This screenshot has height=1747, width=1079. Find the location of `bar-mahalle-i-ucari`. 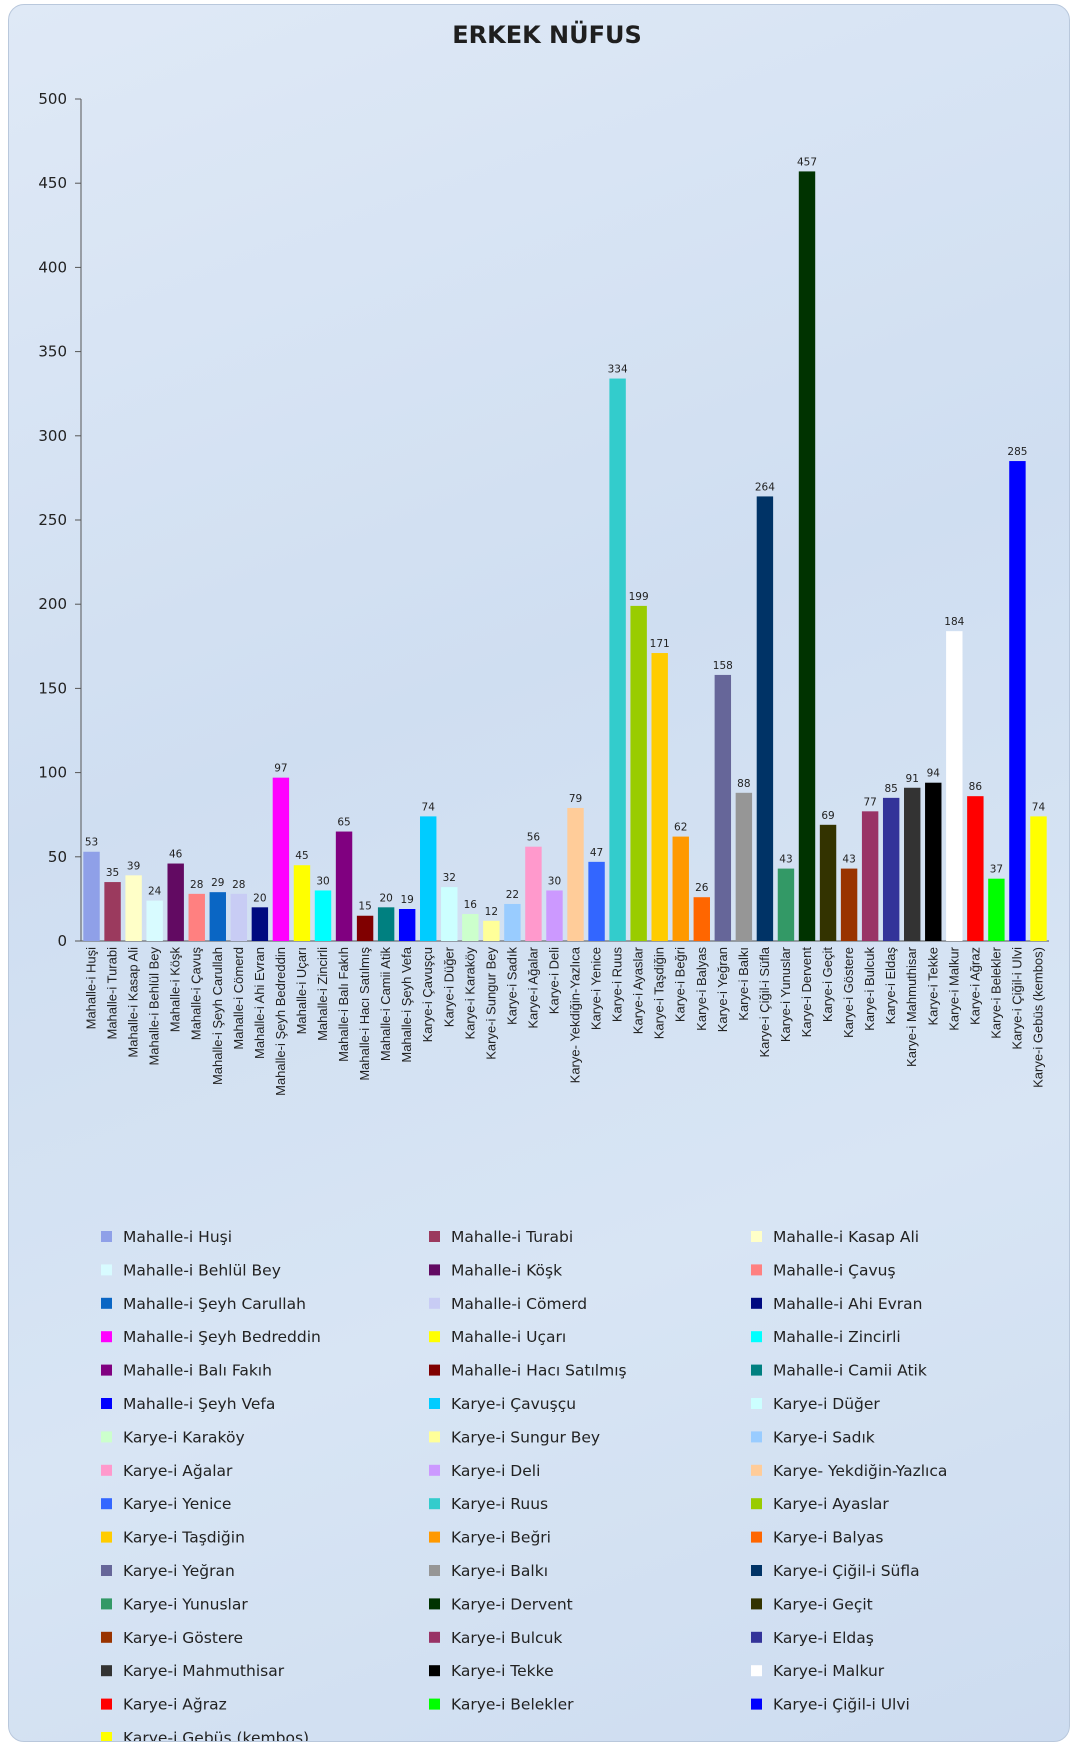

bar-mahalle-i-ucari is located at coordinates (302, 903).